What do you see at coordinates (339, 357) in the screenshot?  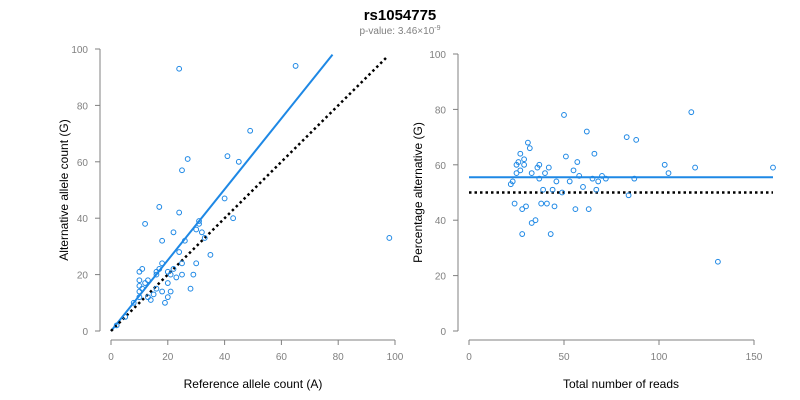 I see `x-tick-label: 80` at bounding box center [339, 357].